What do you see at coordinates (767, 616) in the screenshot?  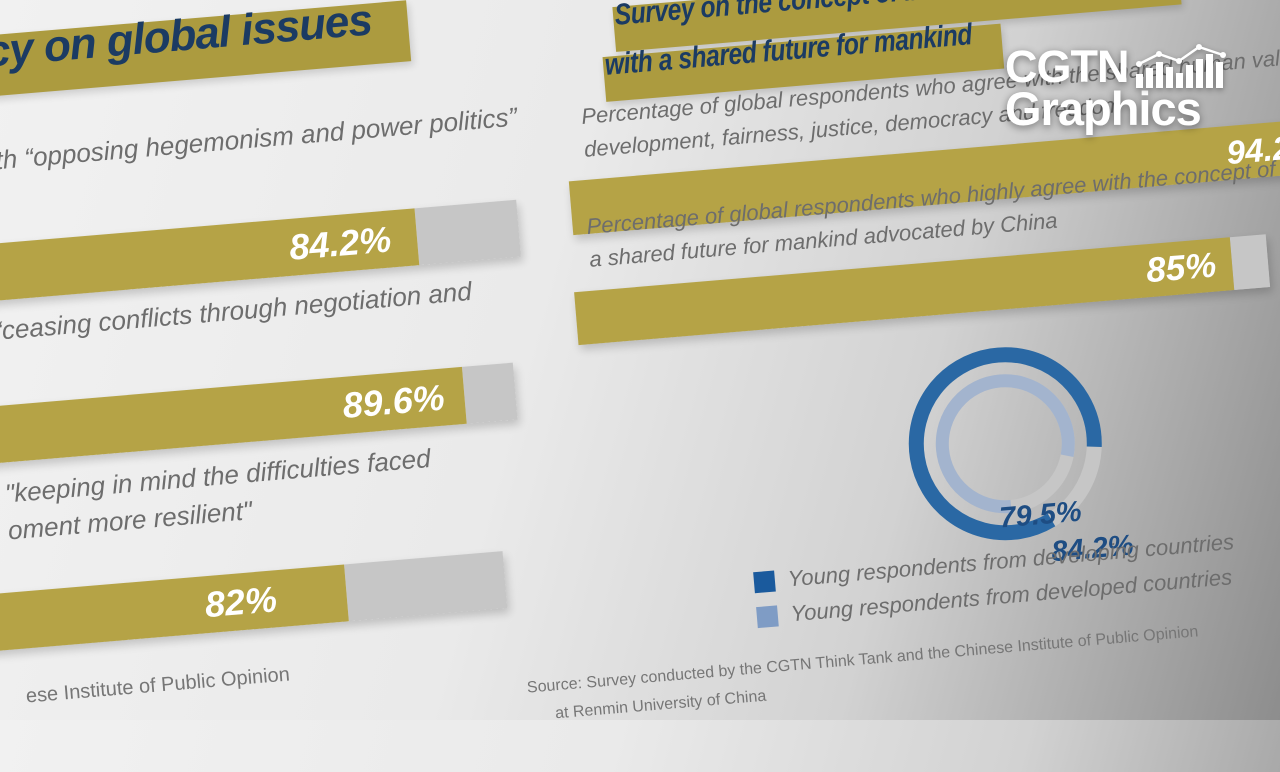 I see `legend-swatch-light-blue` at bounding box center [767, 616].